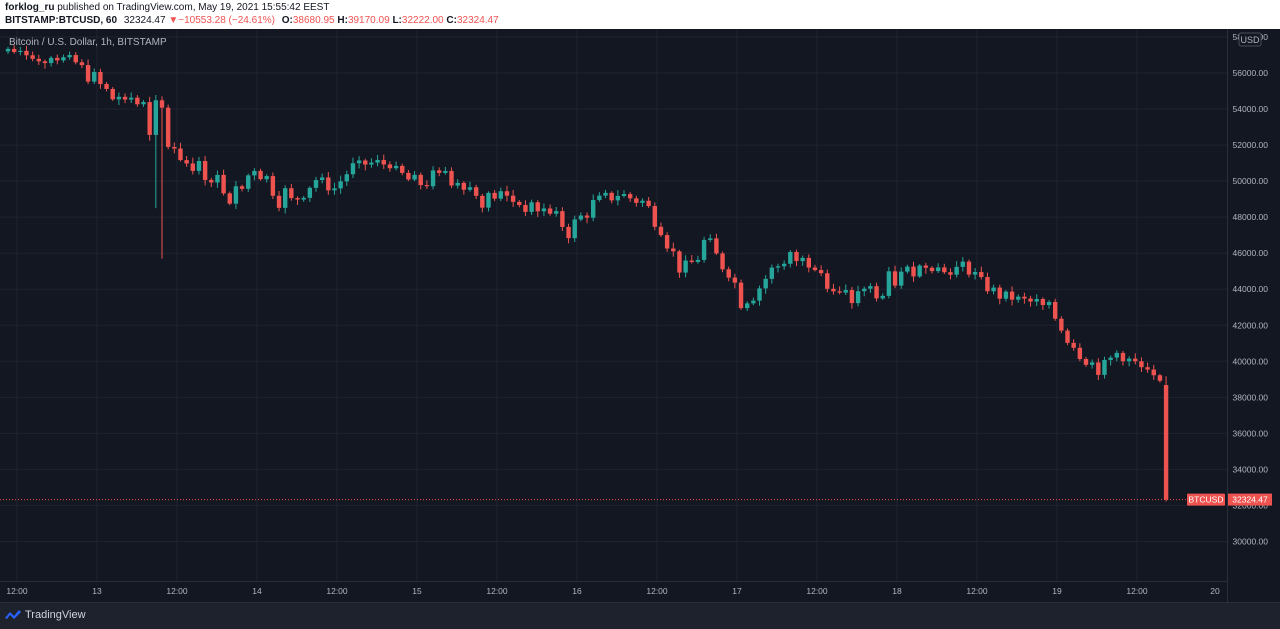  Describe the element at coordinates (342, 20) in the screenshot. I see `high-label: H:` at that location.